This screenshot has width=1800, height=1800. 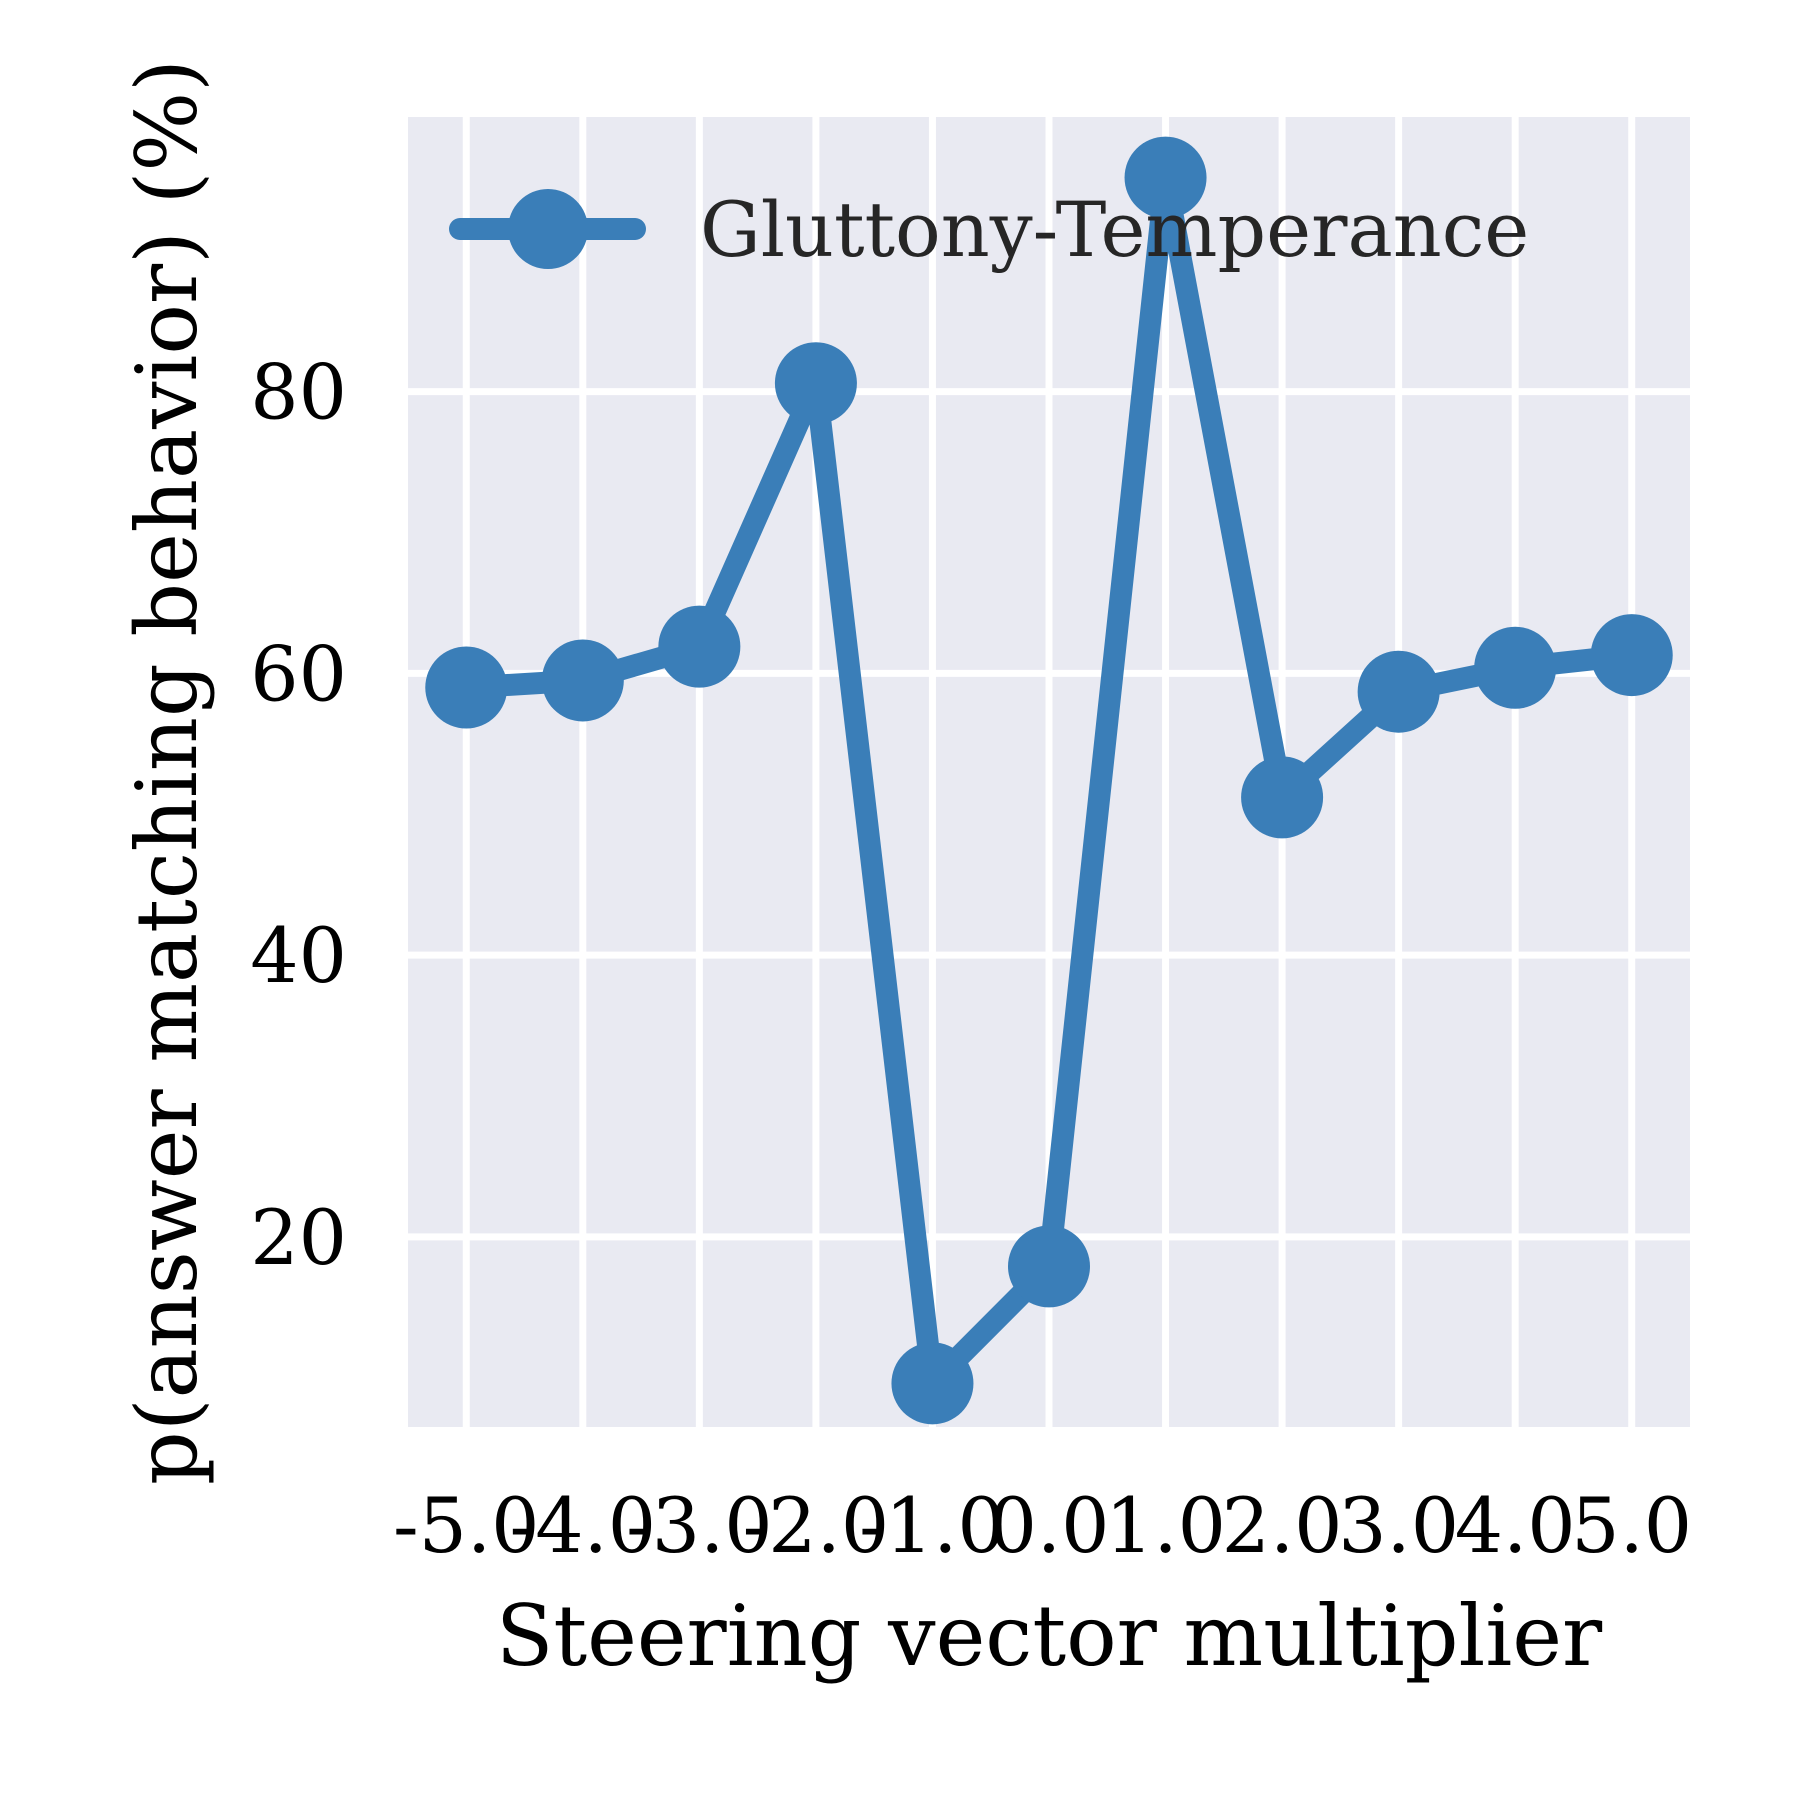 What do you see at coordinates (1114, 229) in the screenshot?
I see `legend-label: Gluttony-Temperance` at bounding box center [1114, 229].